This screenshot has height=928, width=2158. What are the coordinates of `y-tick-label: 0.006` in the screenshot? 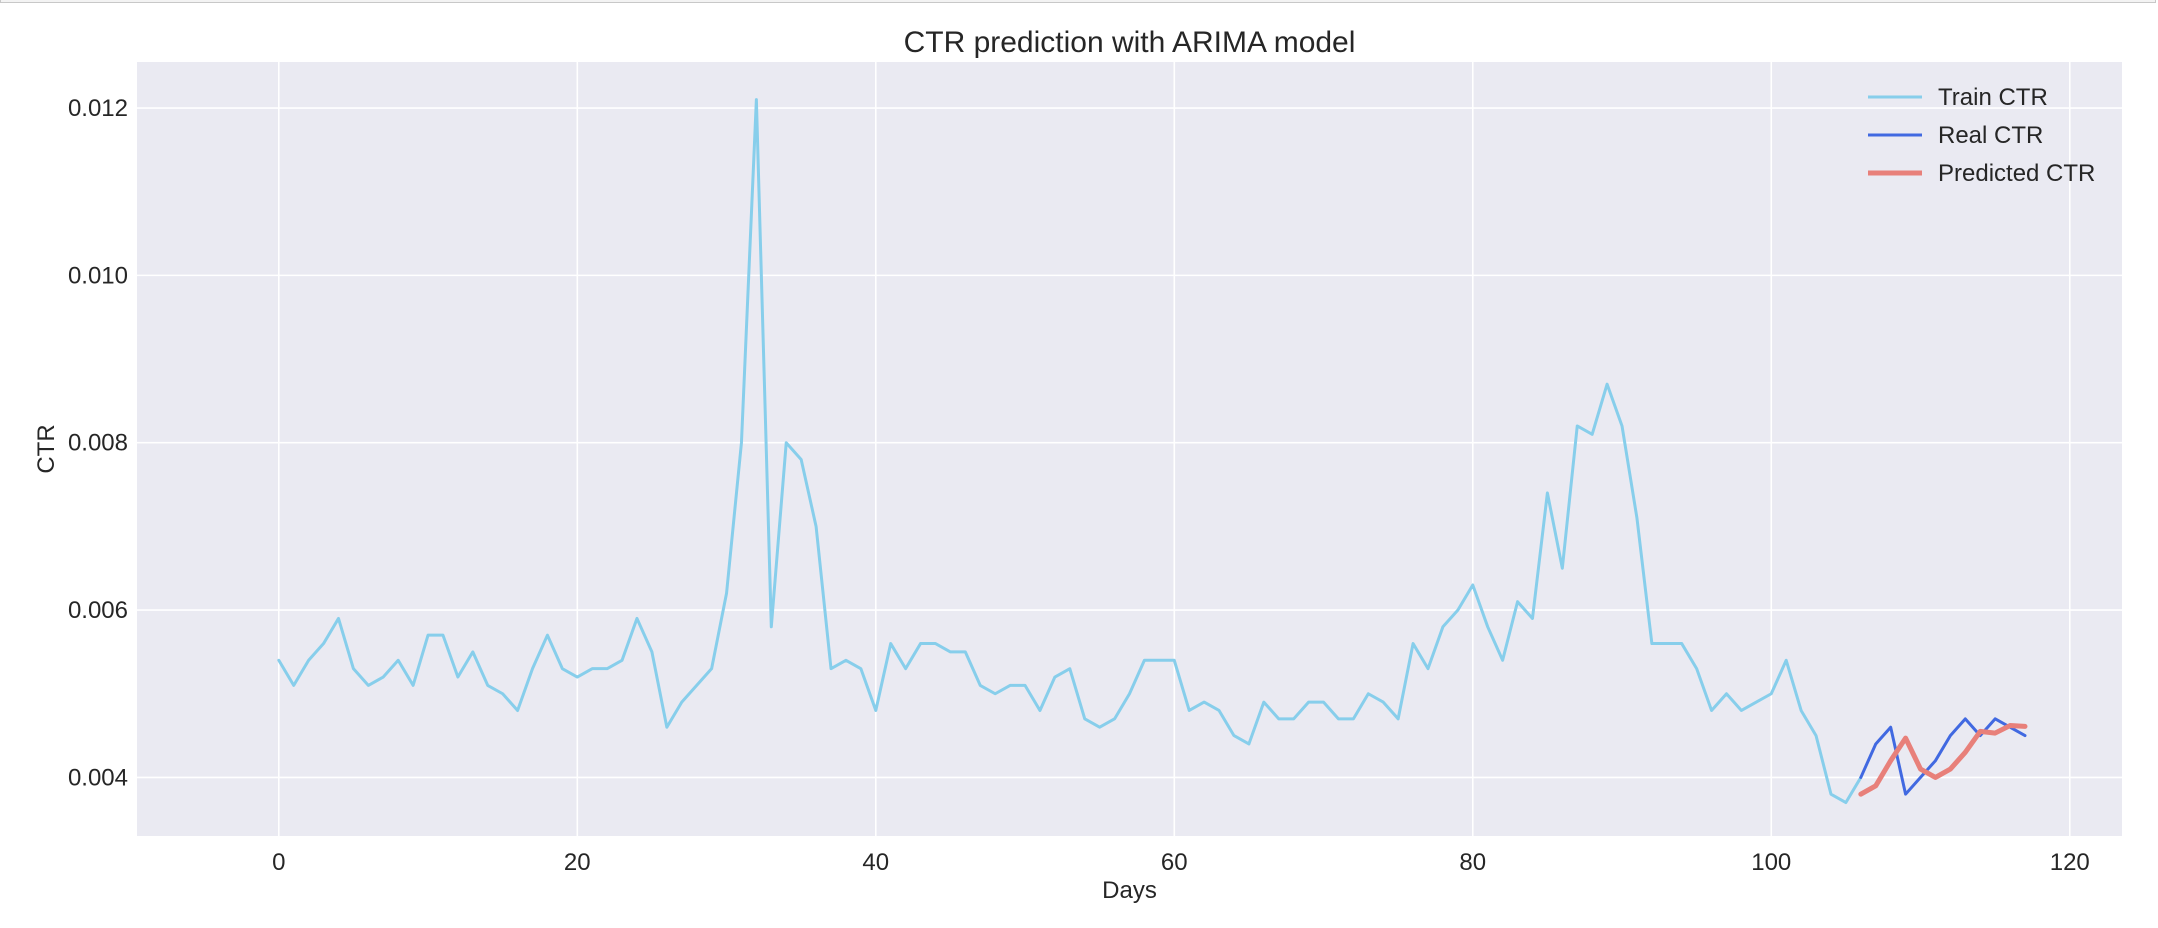 It's located at (98, 610).